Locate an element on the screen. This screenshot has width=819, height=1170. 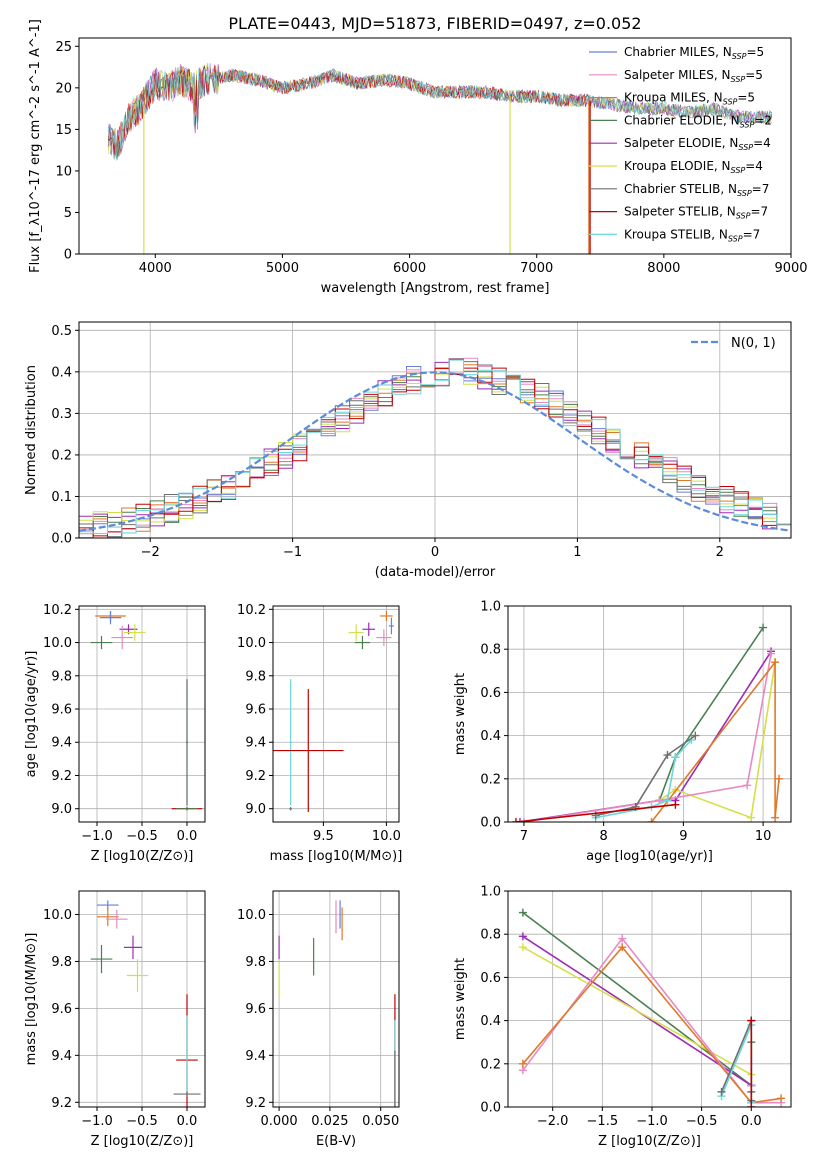
y-tick-label: 10.2 is located at coordinates (251, 610).